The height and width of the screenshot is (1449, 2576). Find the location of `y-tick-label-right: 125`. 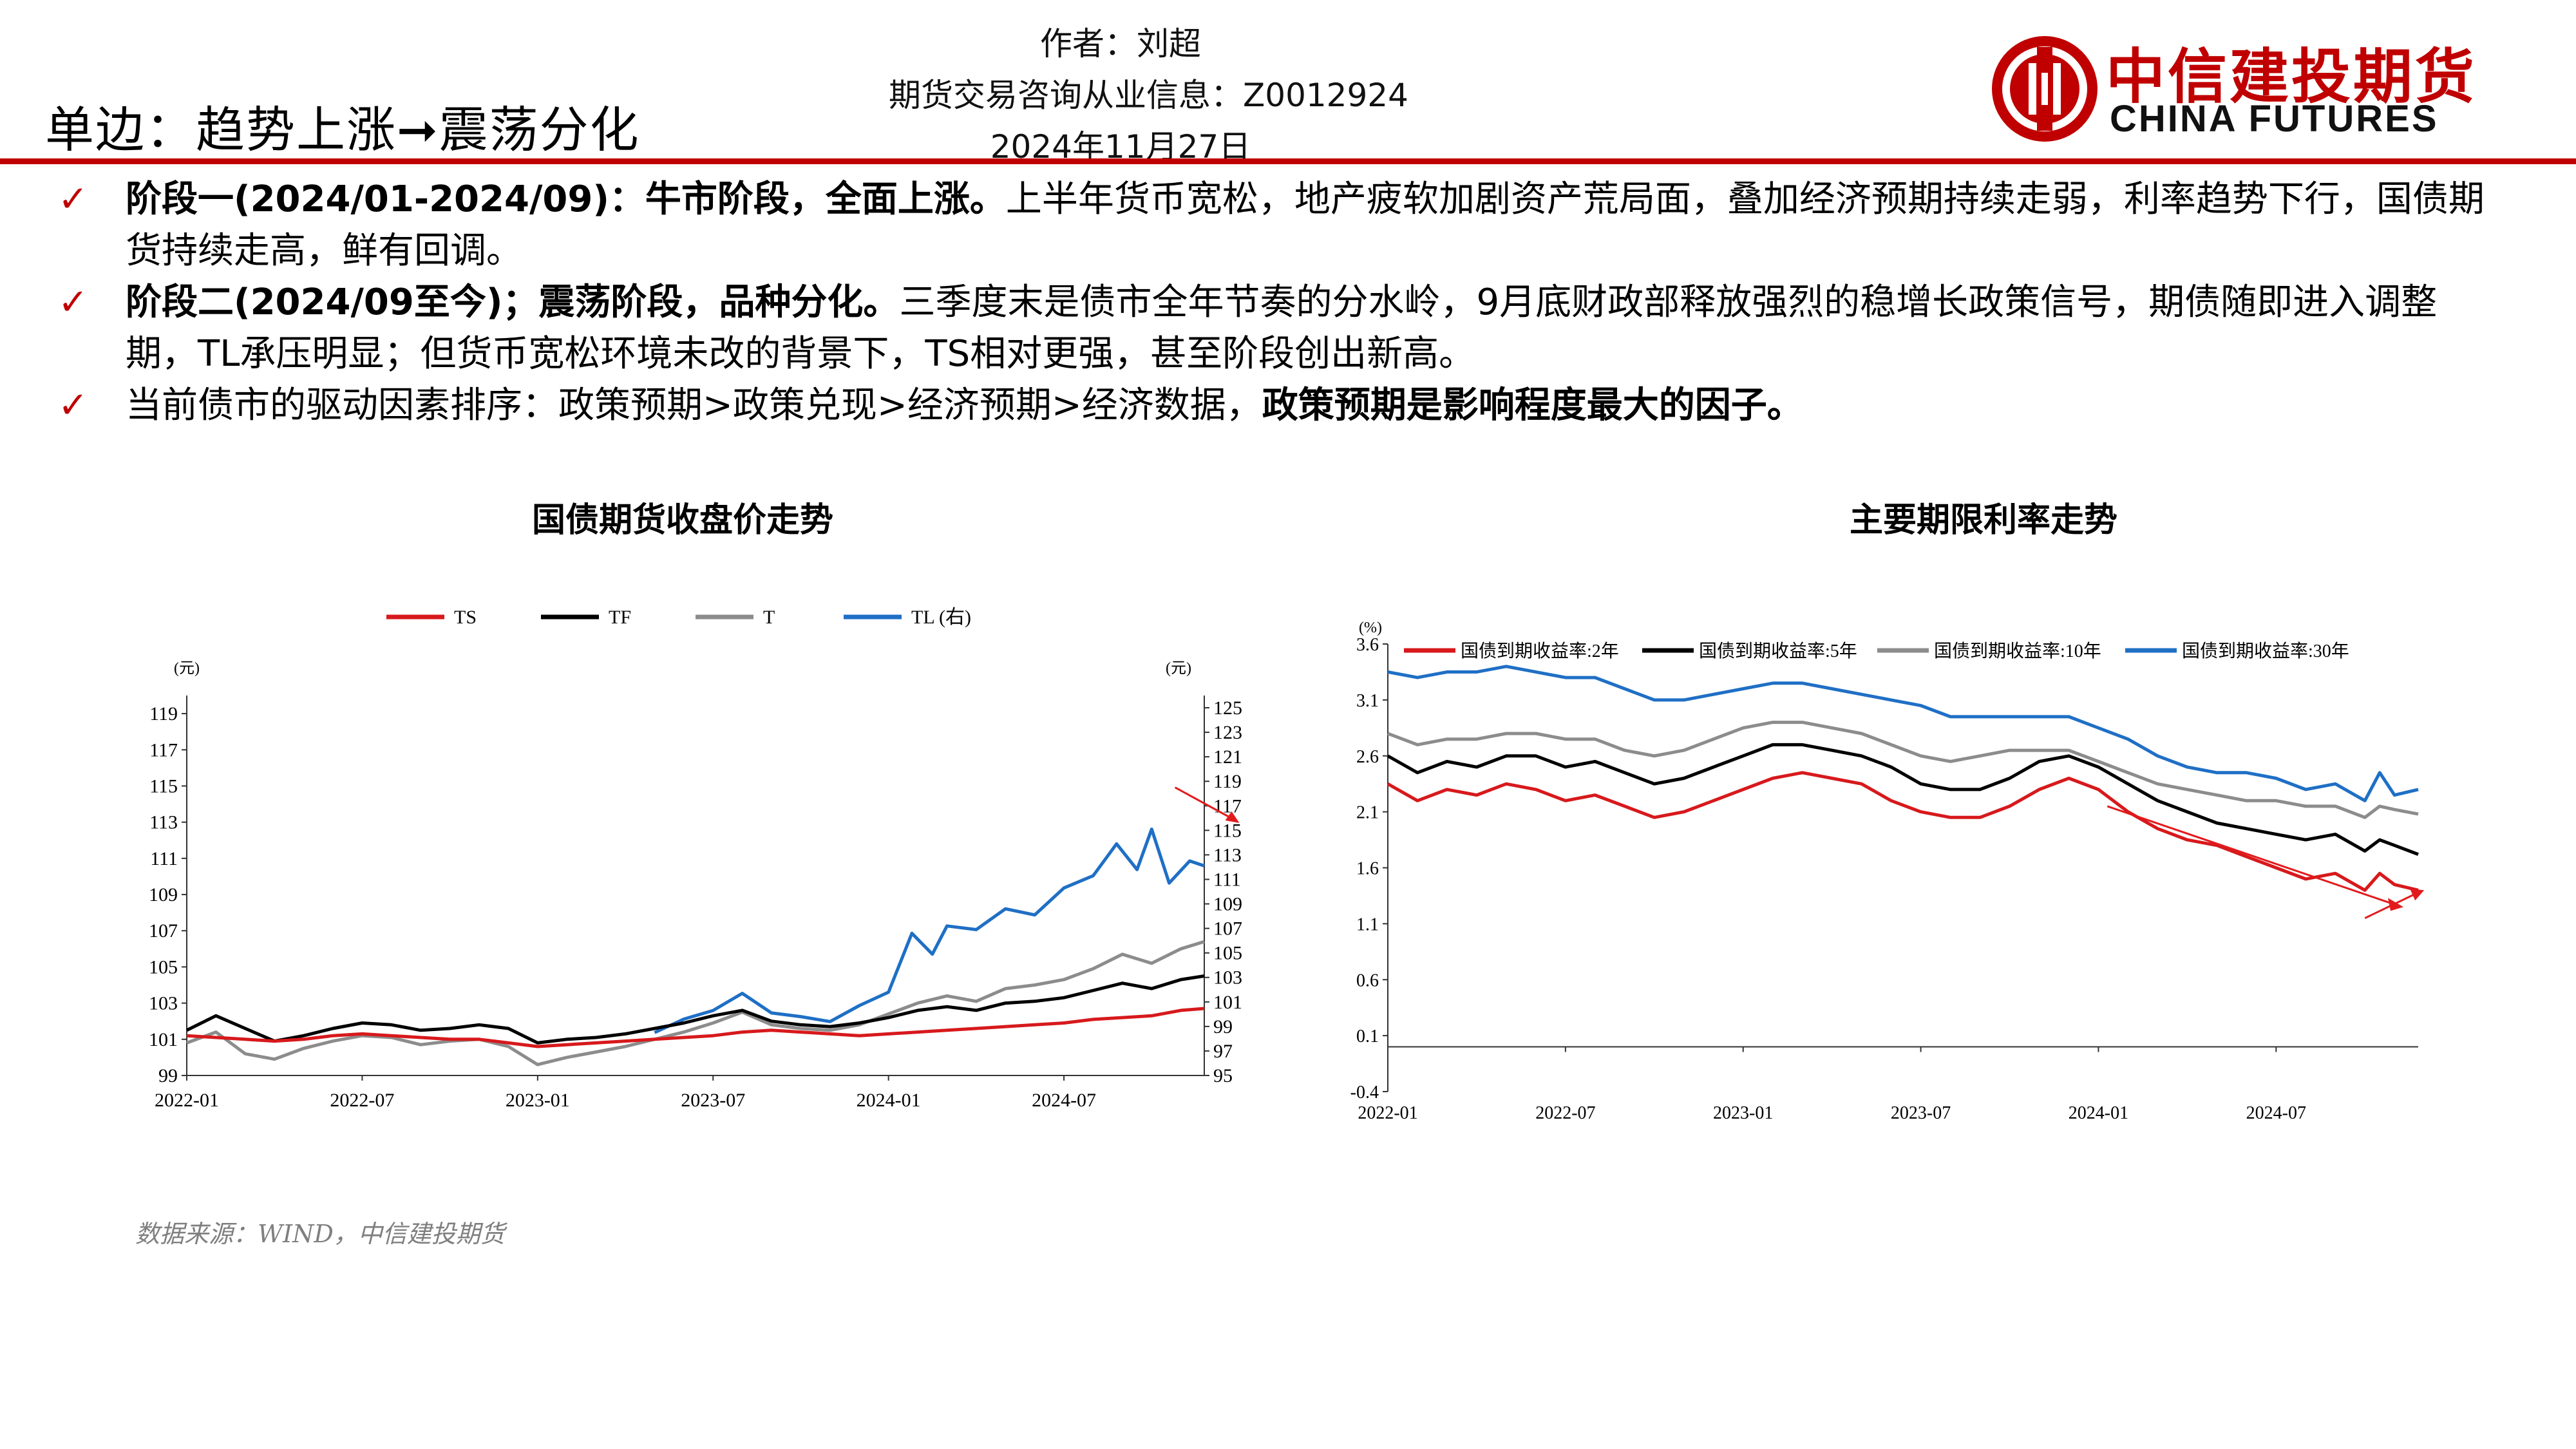

y-tick-label-right: 125 is located at coordinates (1227, 708).